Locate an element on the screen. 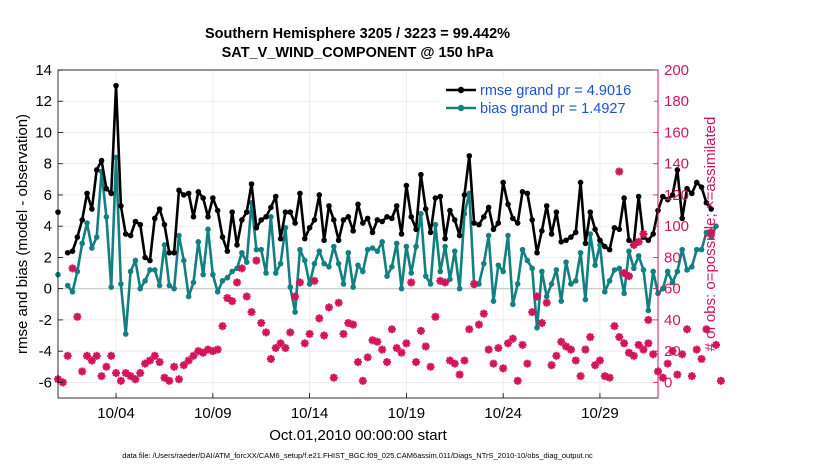 The height and width of the screenshot is (470, 830). legend-bias-label: bias grand pr = 1.4927 is located at coordinates (553, 109).